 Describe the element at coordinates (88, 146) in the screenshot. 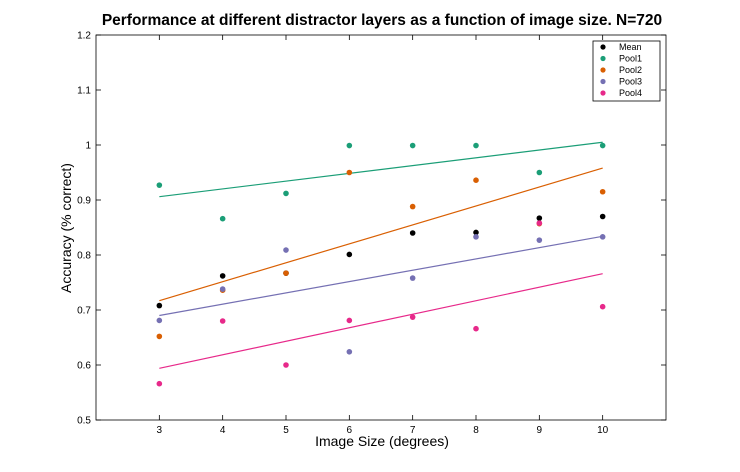

I see `y-tick-label: 1` at that location.